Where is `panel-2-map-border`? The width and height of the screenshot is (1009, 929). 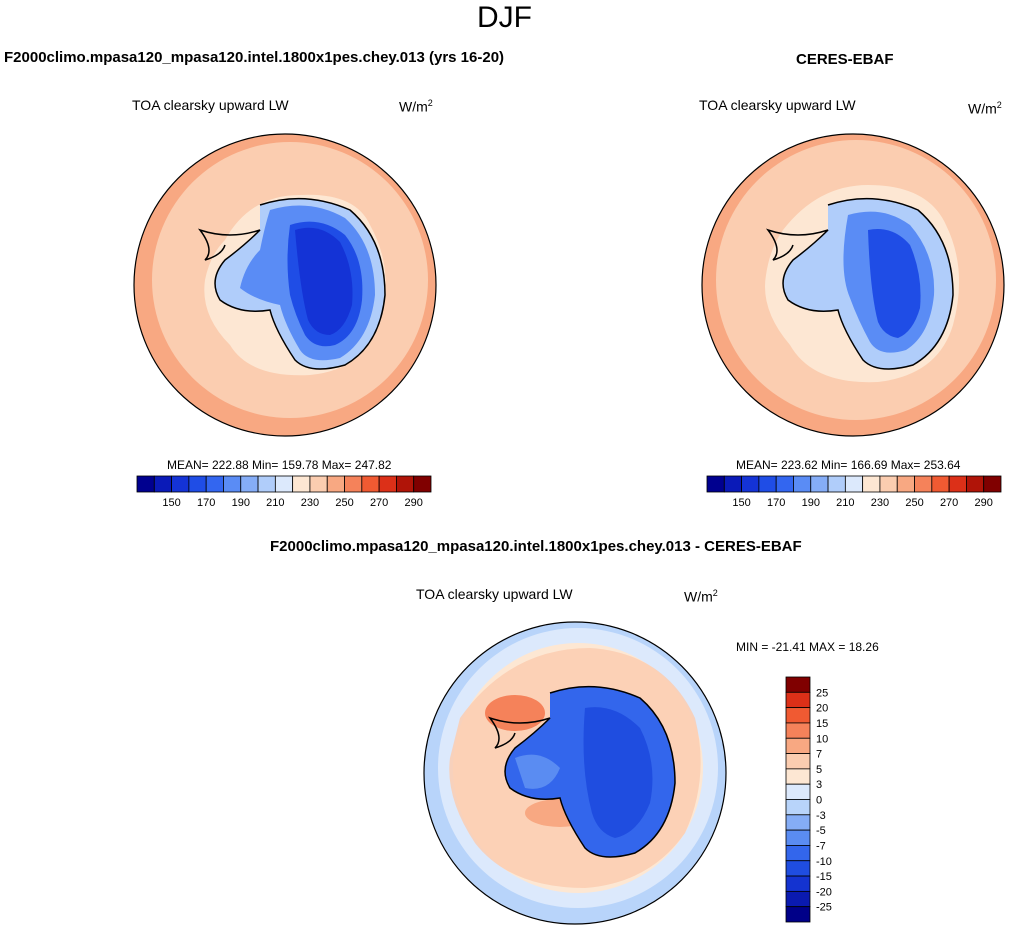 panel-2-map-border is located at coordinates (853, 285).